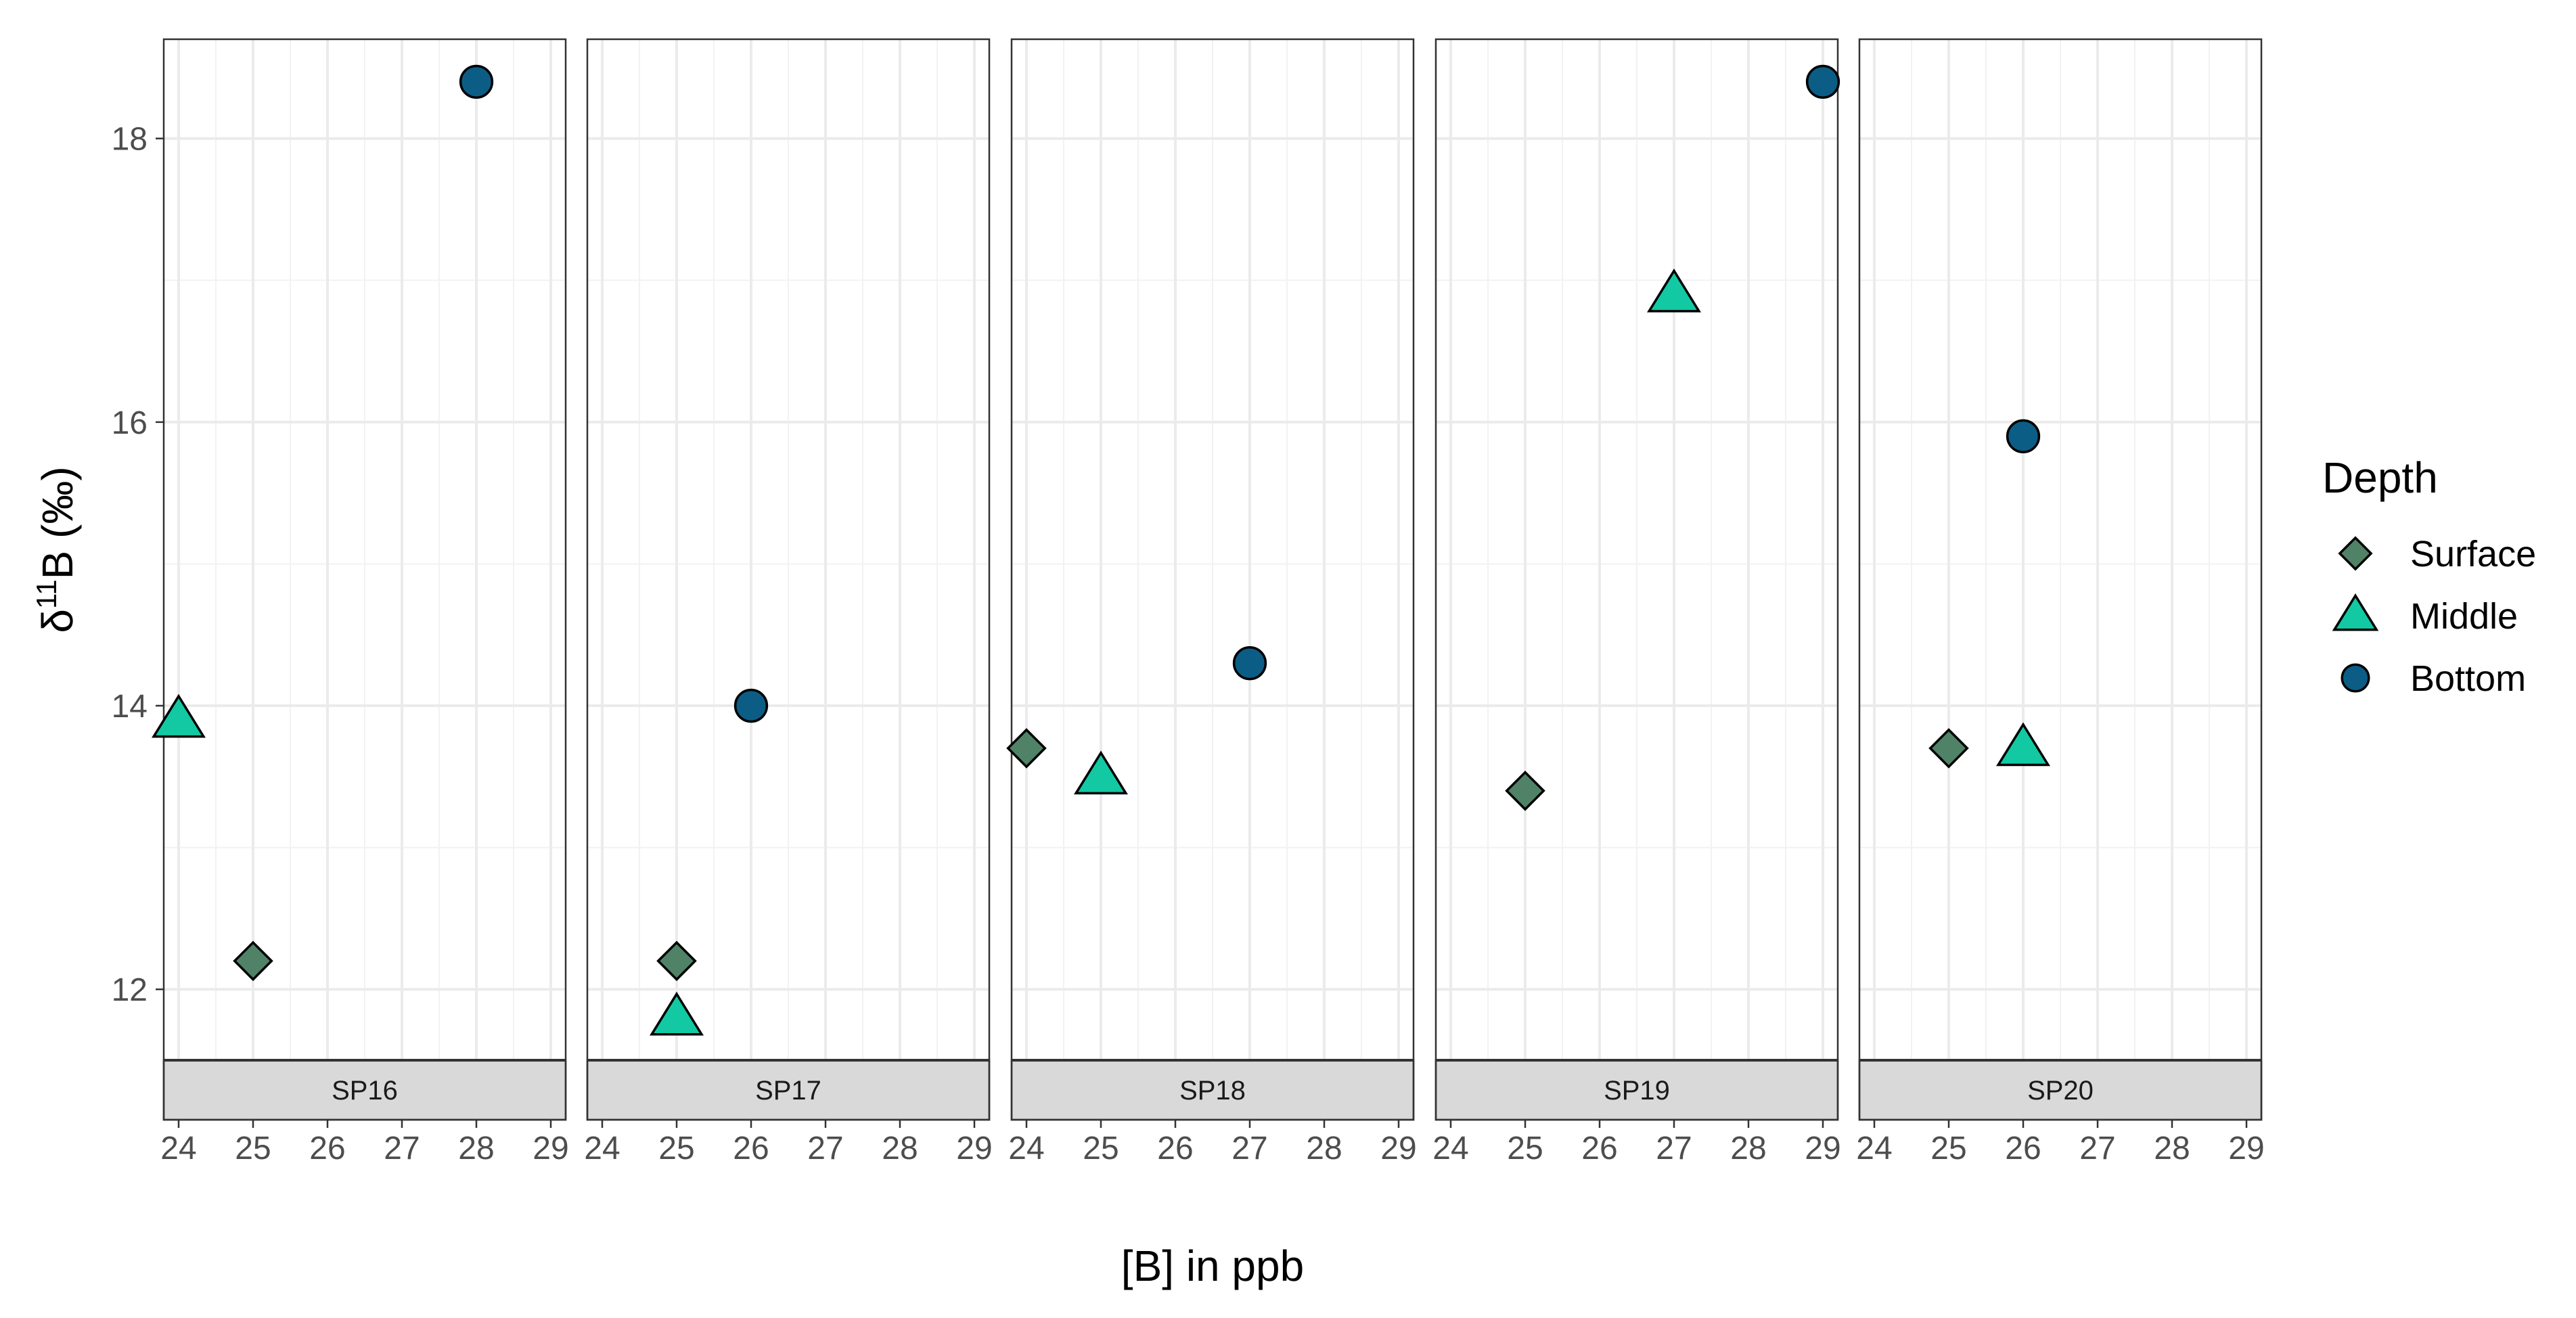 This screenshot has height=1318, width=2576. What do you see at coordinates (2060, 1091) in the screenshot?
I see `facet-strip-label: SP20` at bounding box center [2060, 1091].